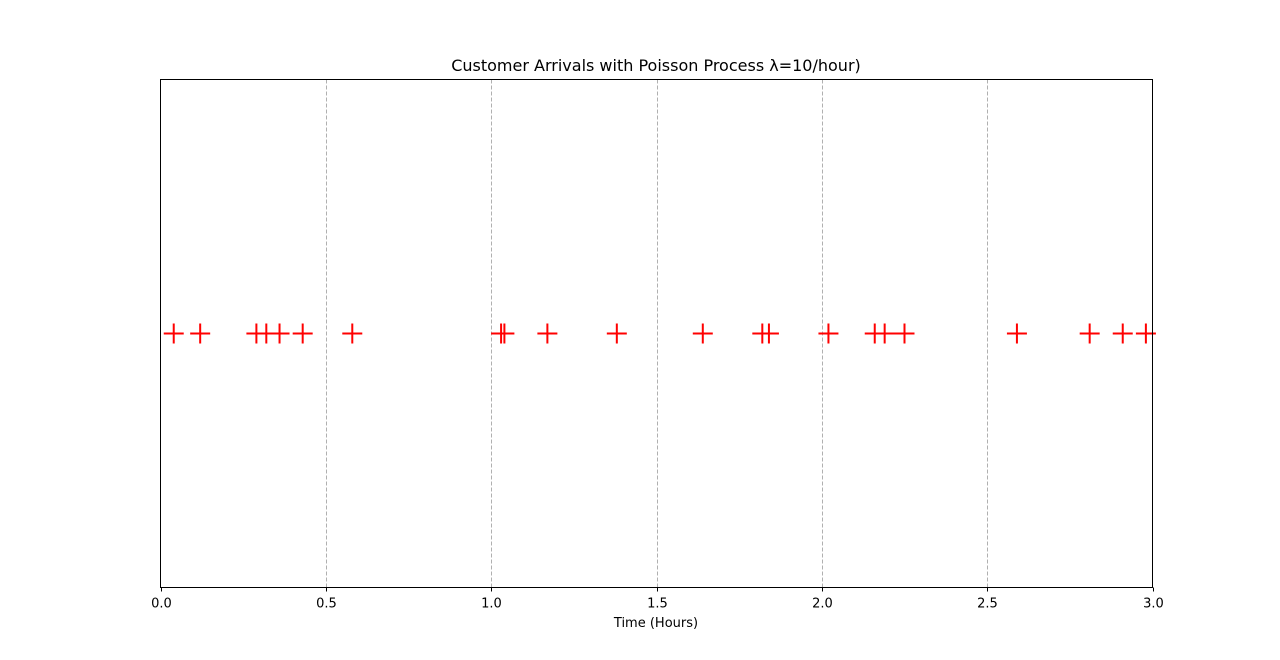 The height and width of the screenshot is (660, 1280). Describe the element at coordinates (987, 604) in the screenshot. I see `x-tick-label: 2.5` at that location.